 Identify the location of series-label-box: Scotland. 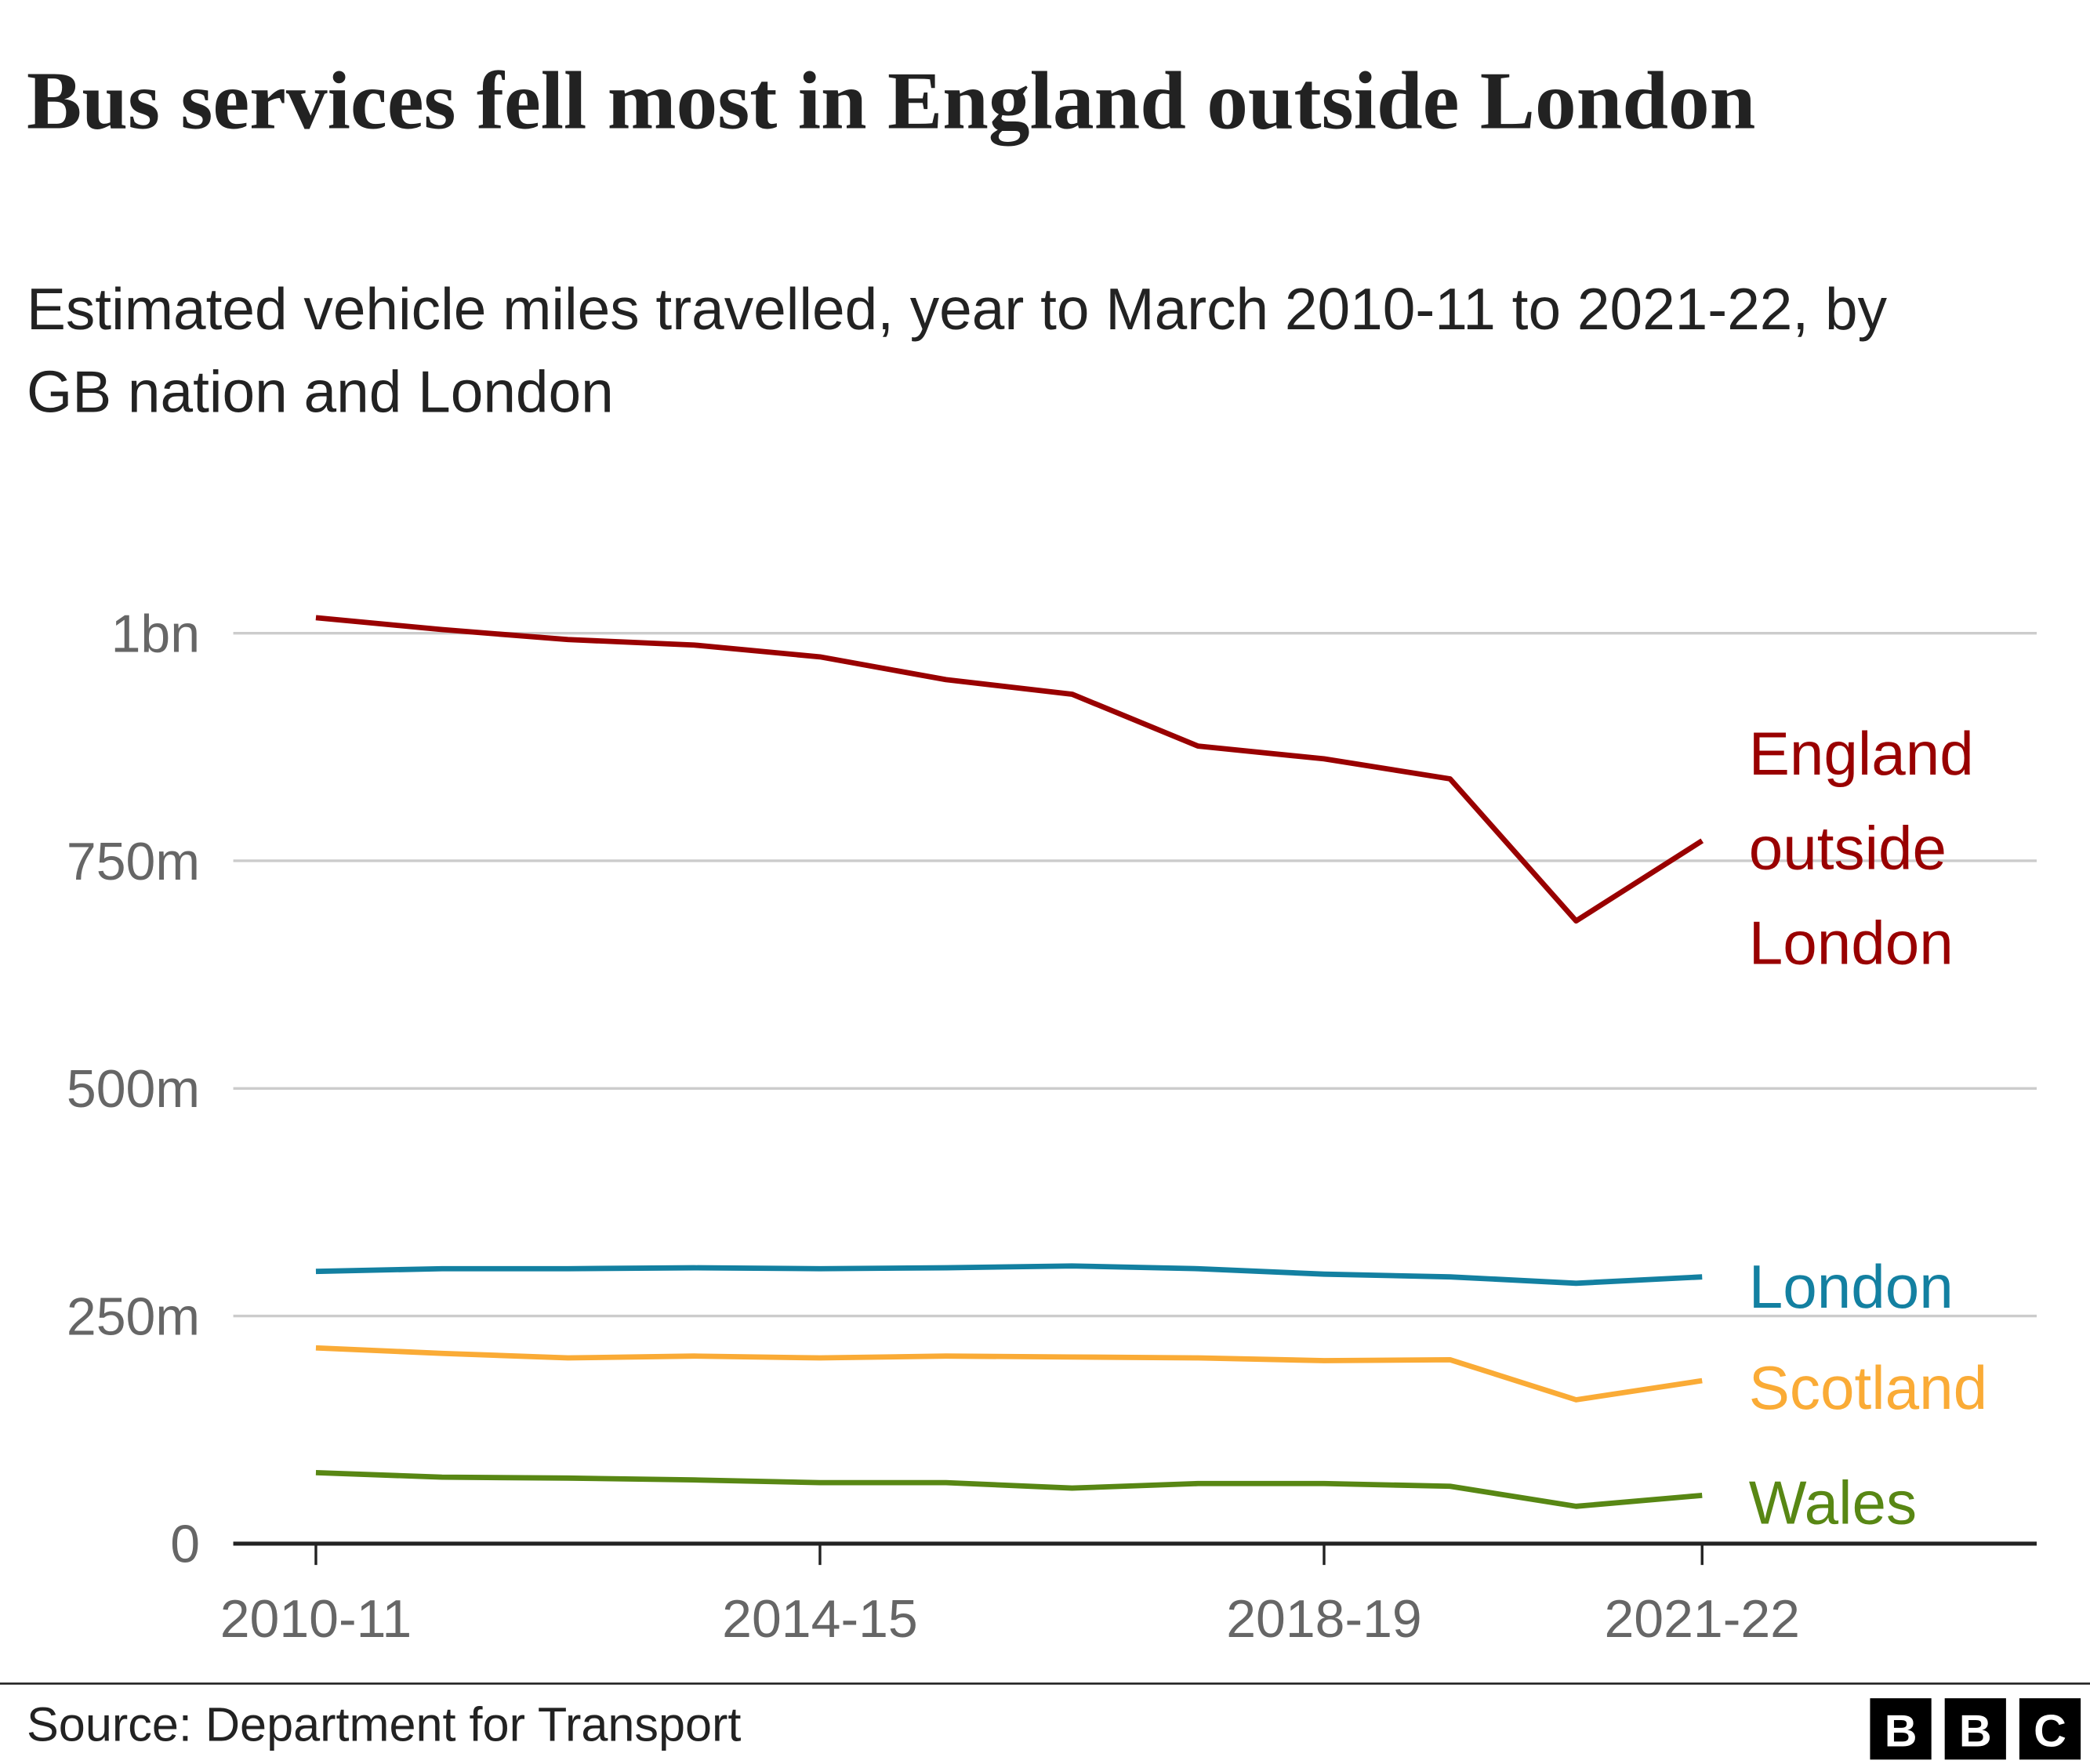
(1868, 1387).